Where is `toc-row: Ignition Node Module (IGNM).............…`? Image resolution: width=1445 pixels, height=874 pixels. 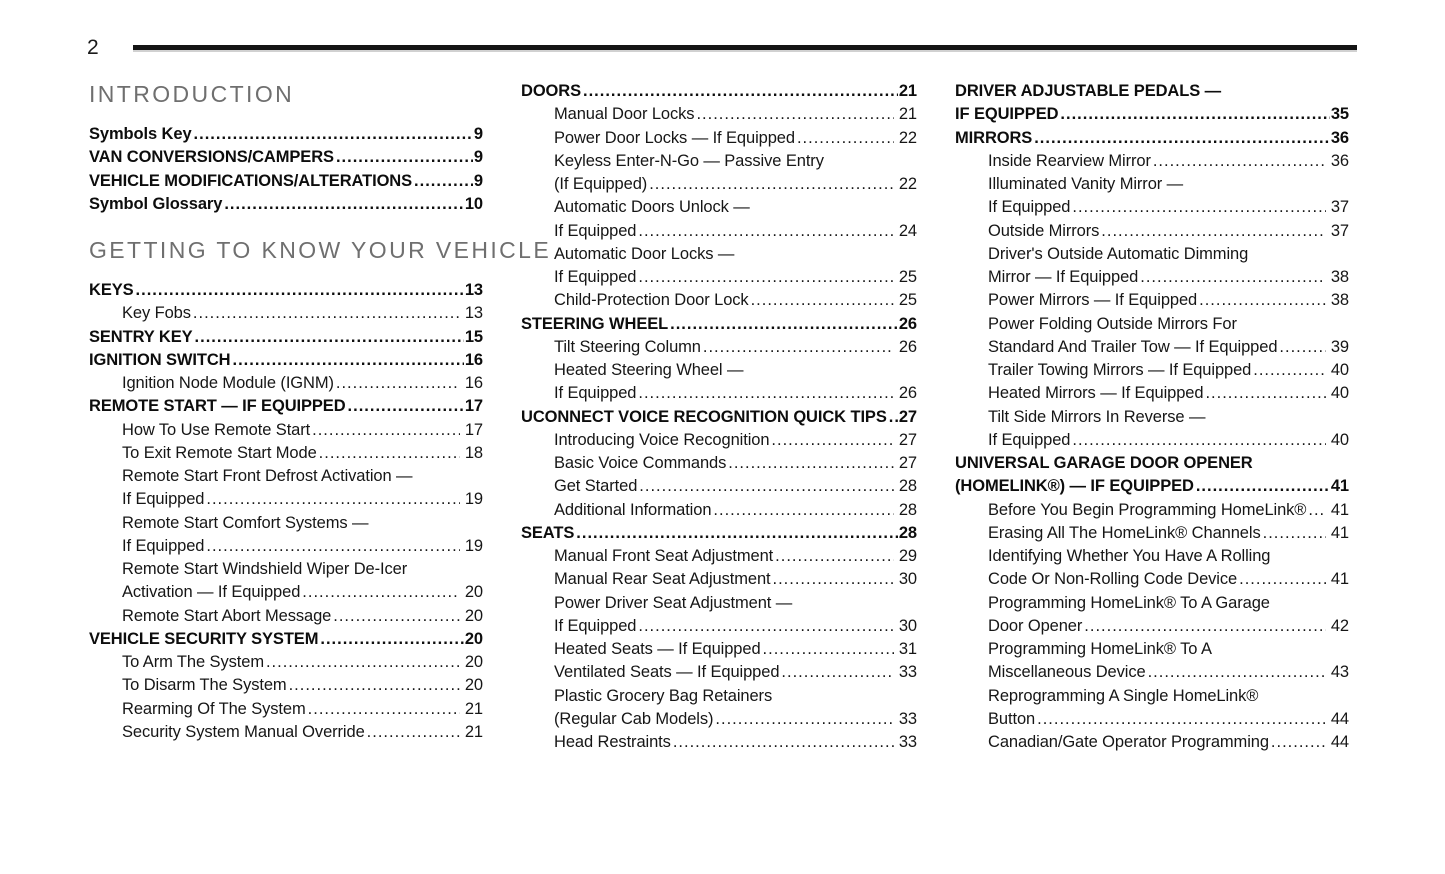 toc-row: Ignition Node Module (IGNM).............… is located at coordinates (286, 383).